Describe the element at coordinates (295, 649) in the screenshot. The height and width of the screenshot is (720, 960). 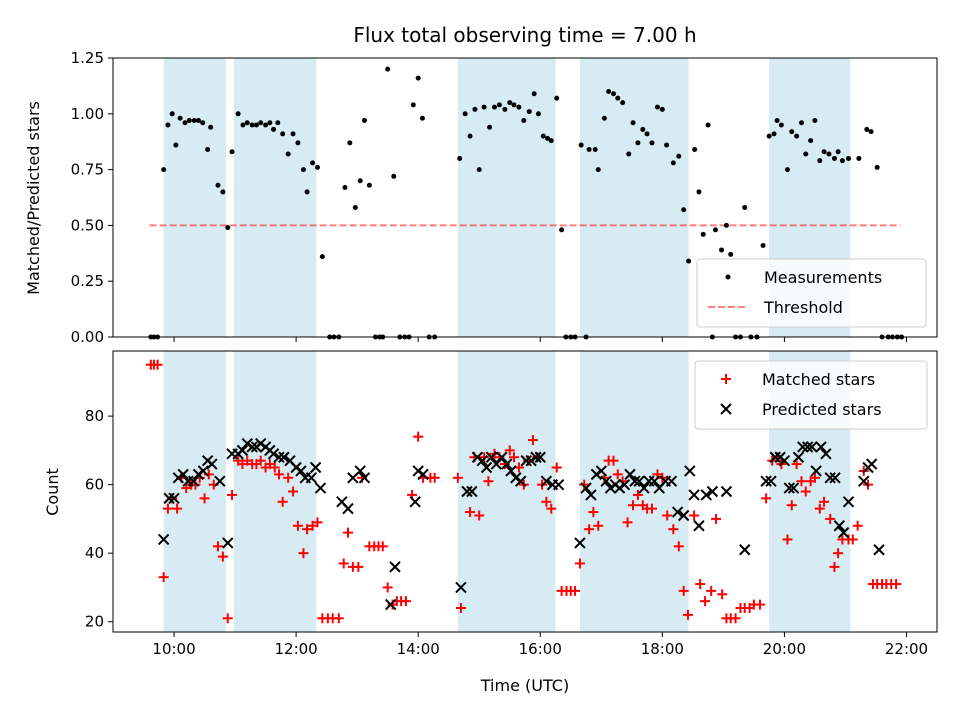
I see `x-tick-label: 12:00` at that location.